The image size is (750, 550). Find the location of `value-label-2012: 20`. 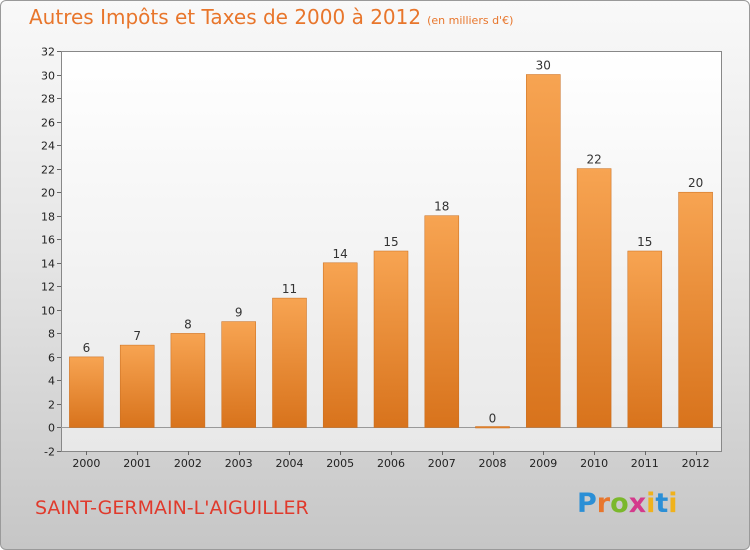

value-label-2012: 20 is located at coordinates (695, 183).